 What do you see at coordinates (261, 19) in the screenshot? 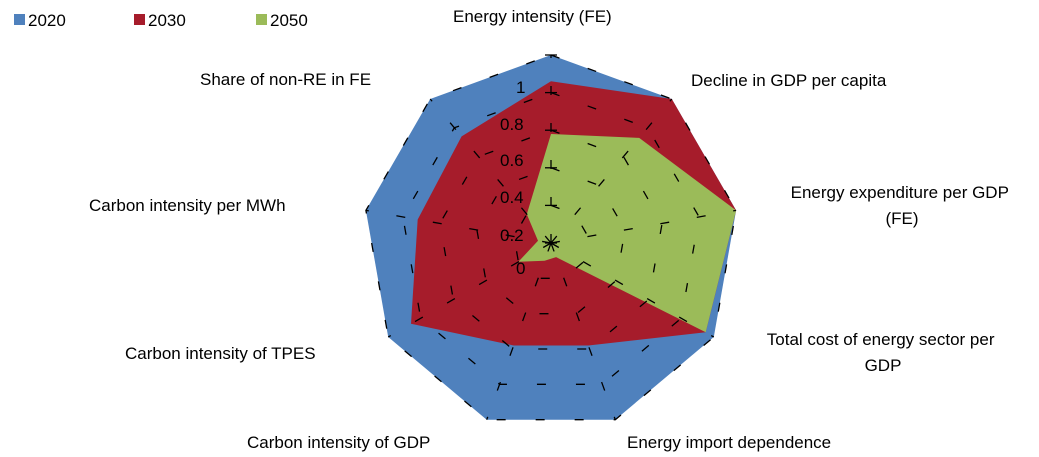
I see `legend-swatch-2050` at bounding box center [261, 19].